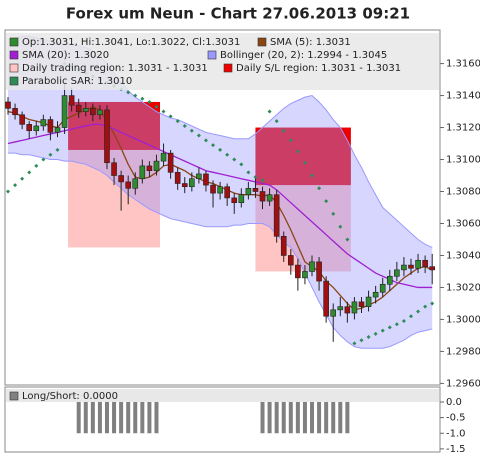  Describe the element at coordinates (70, 396) in the screenshot. I see `legend-label: Long/Short: 0.0000` at that location.